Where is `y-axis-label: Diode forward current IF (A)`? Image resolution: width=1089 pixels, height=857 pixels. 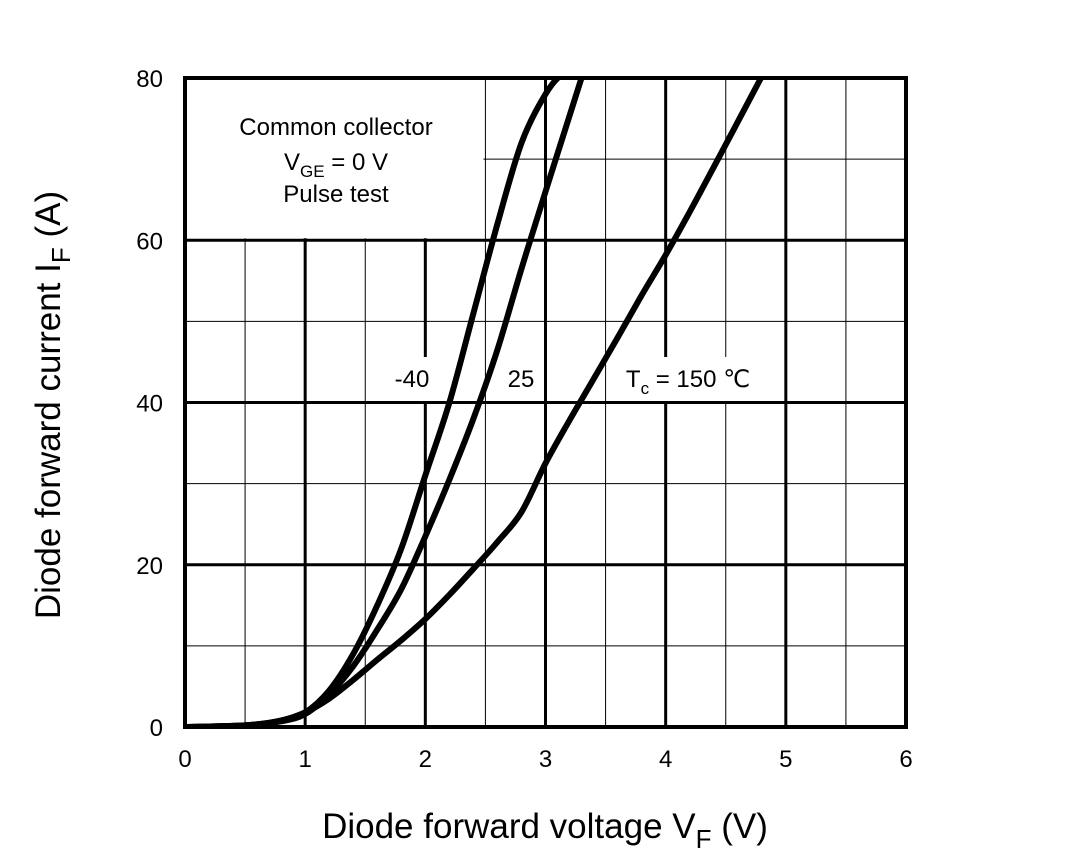 y-axis-label: Diode forward current IF (A) is located at coordinates (52, 405).